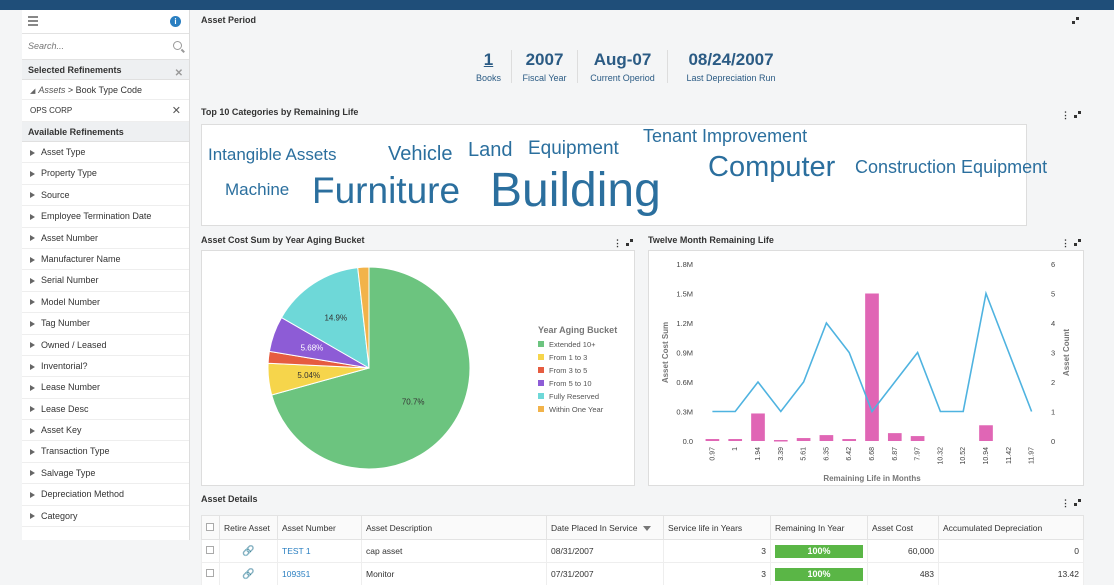  What do you see at coordinates (647, 528) in the screenshot?
I see `sort-desc-icon` at bounding box center [647, 528].